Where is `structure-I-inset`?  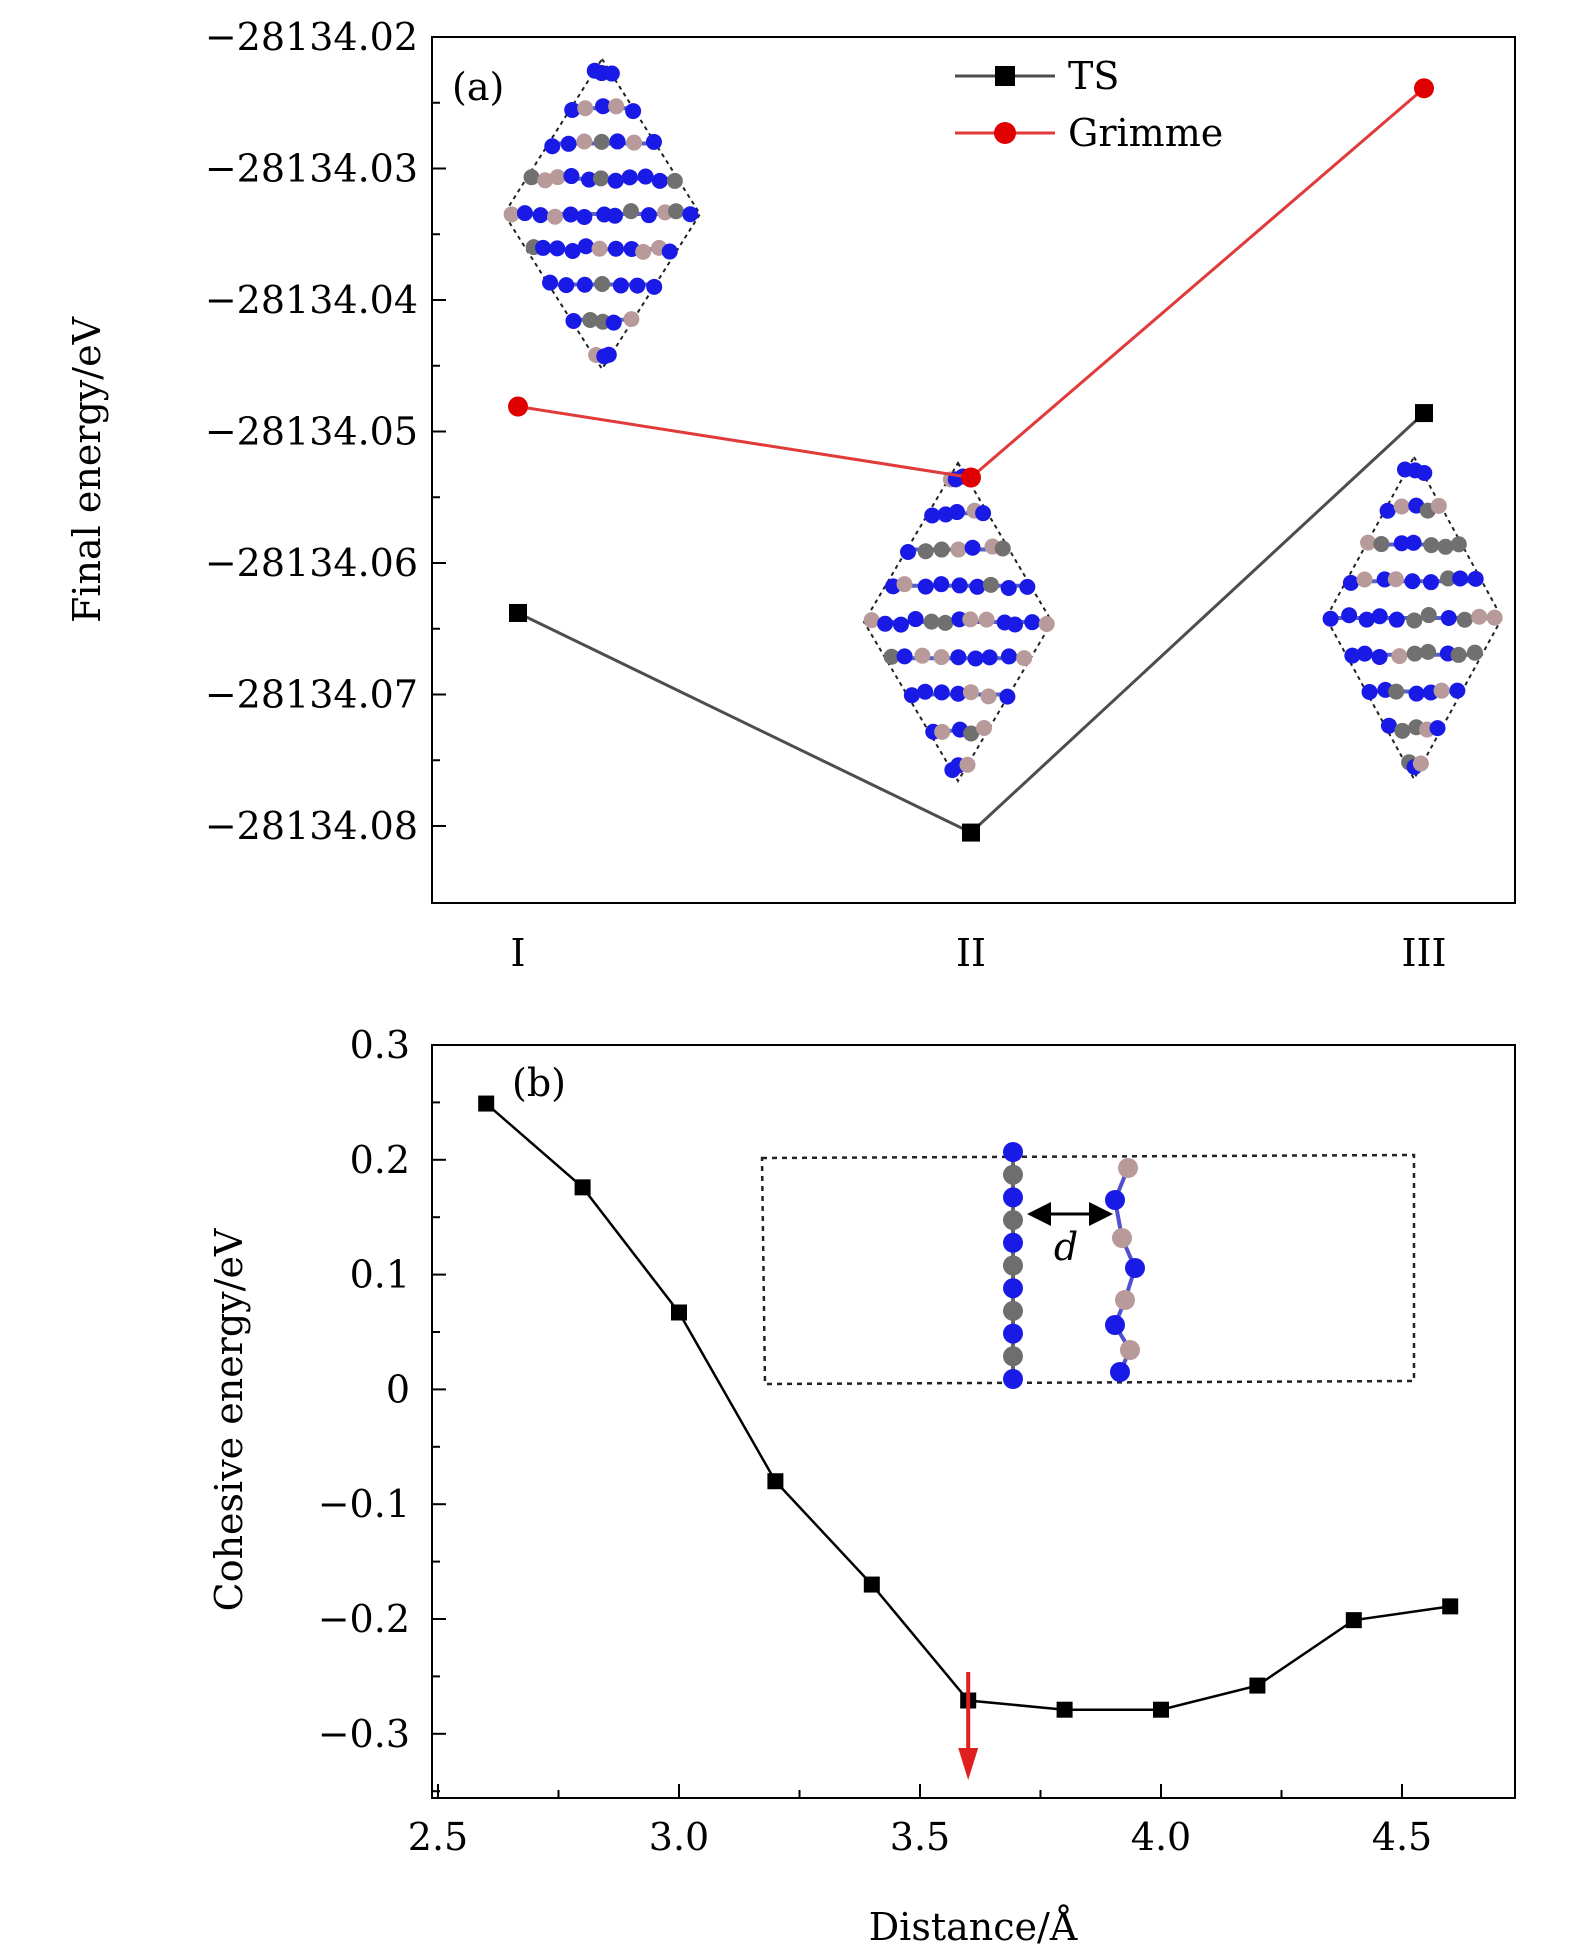 structure-I-inset is located at coordinates (602, 214).